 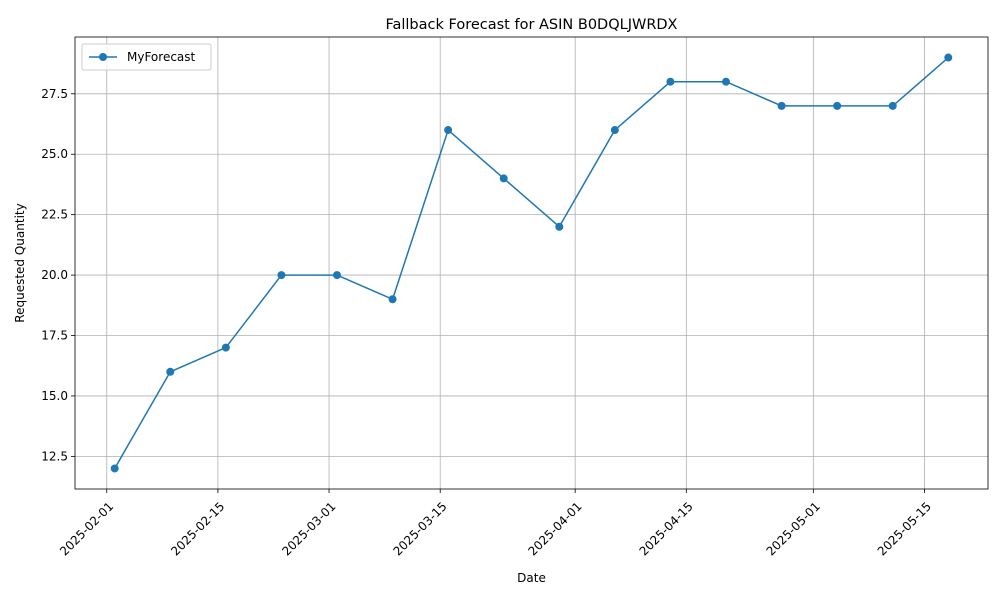 I want to click on y-tick-label: 20.0, so click(x=54, y=275).